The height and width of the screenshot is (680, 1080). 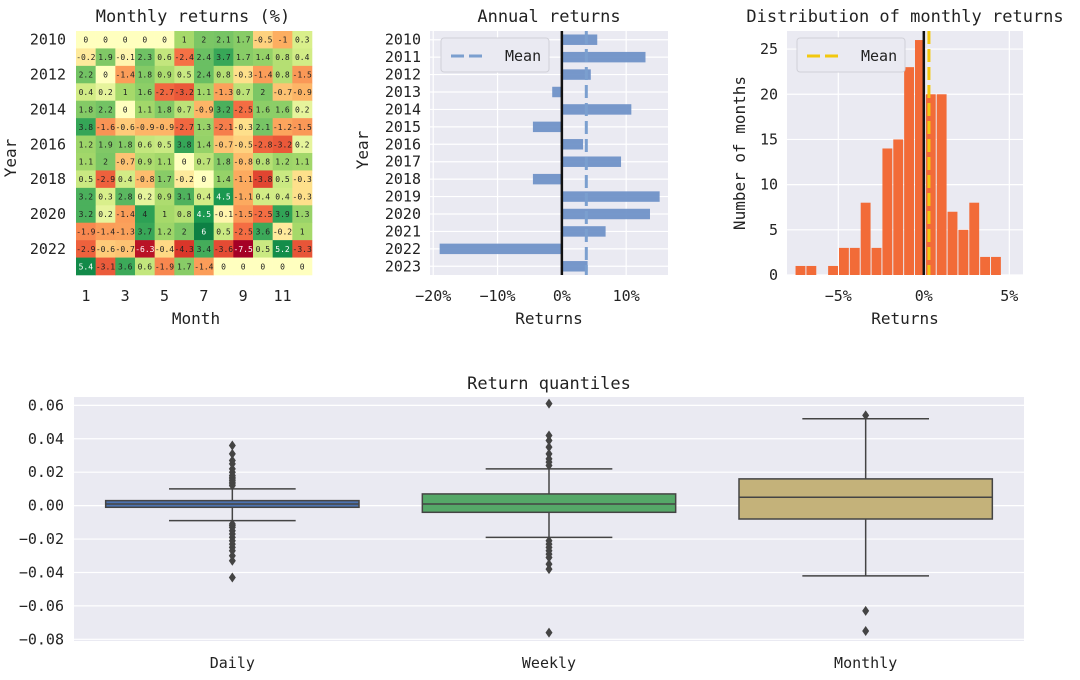 I want to click on heatmap-cell-label: -0.5, so click(x=243, y=144).